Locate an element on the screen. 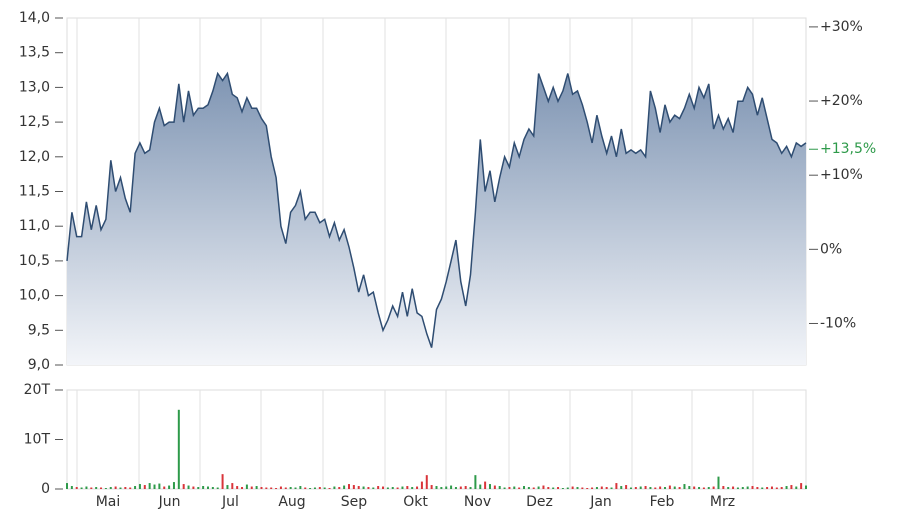  volume-tick-label: 10T is located at coordinates (37, 440).